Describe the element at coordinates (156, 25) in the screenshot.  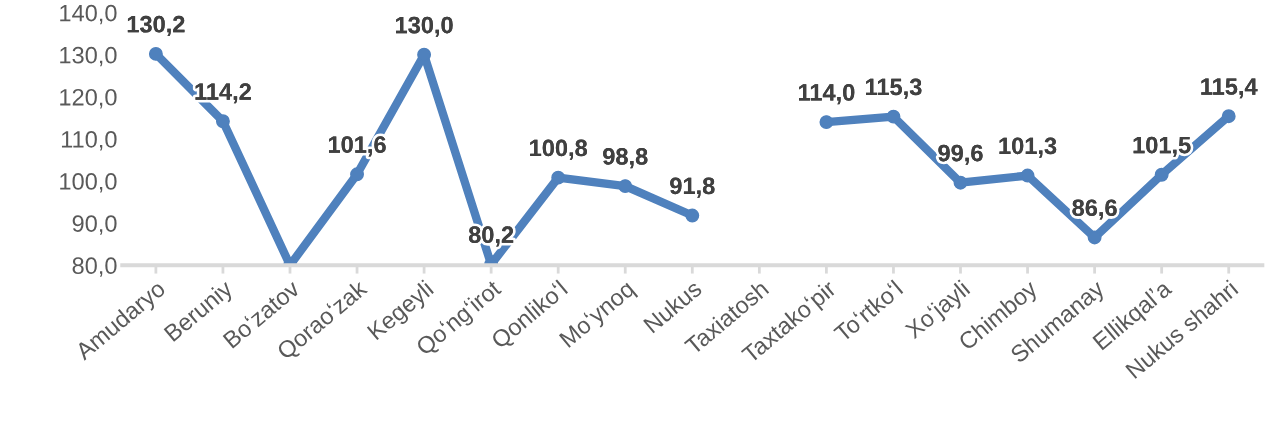
I see `data-label: 130,2` at that location.